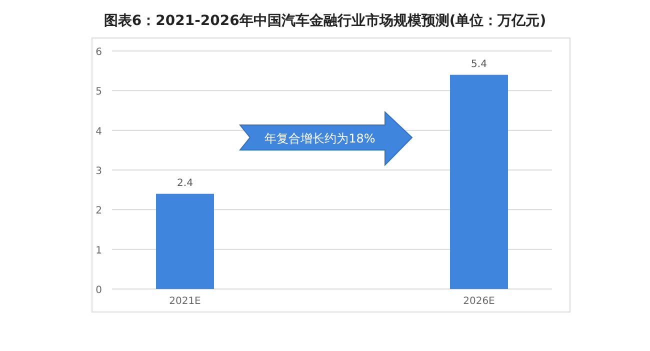  I want to click on y-tick-label: 2, so click(99, 211).